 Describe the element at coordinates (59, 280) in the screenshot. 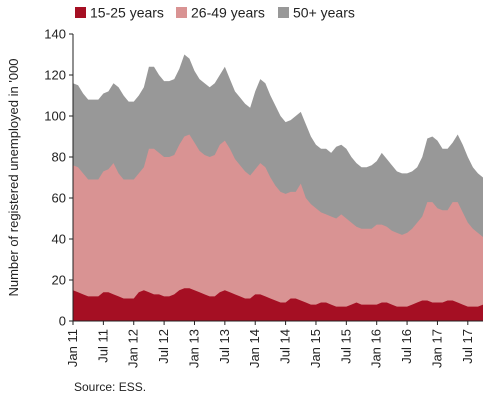

I see `y-tick-label: 20` at that location.